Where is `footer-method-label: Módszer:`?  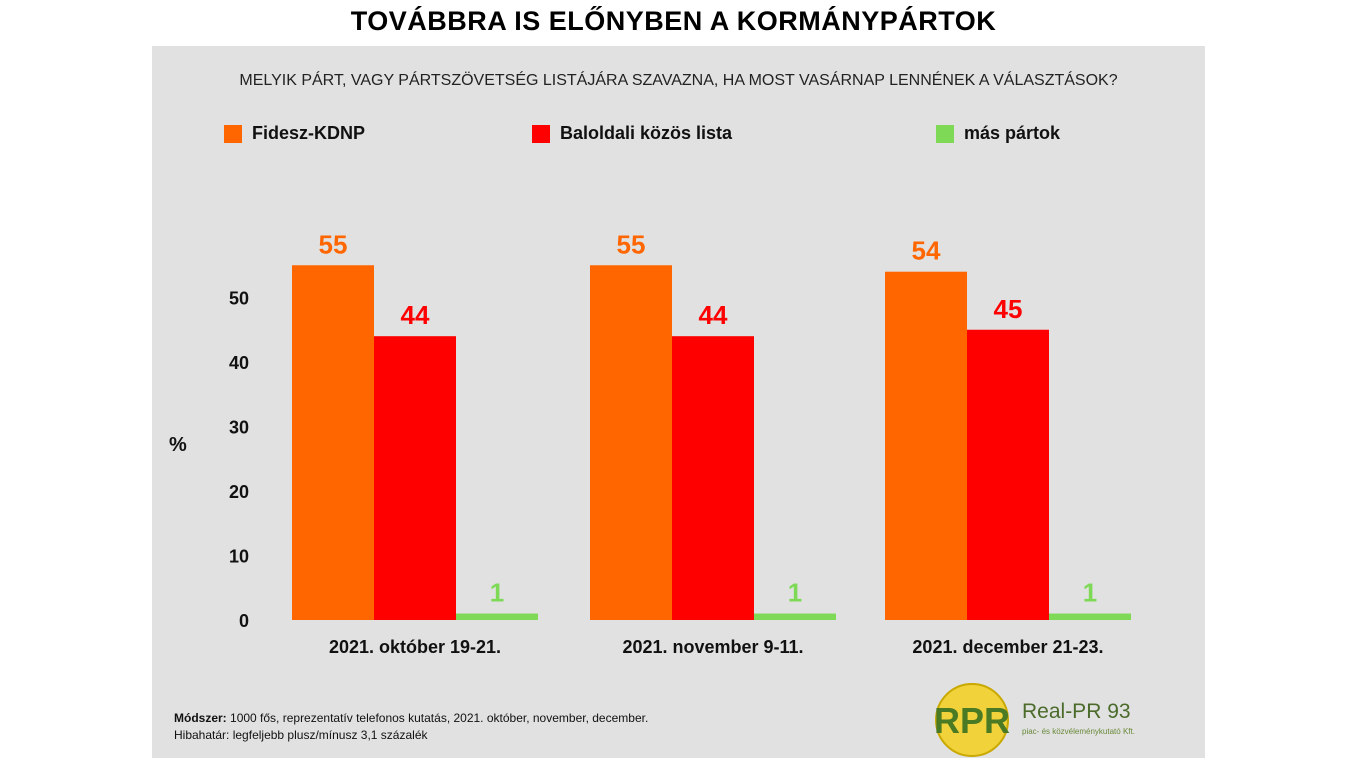 footer-method-label: Módszer: is located at coordinates (200, 718).